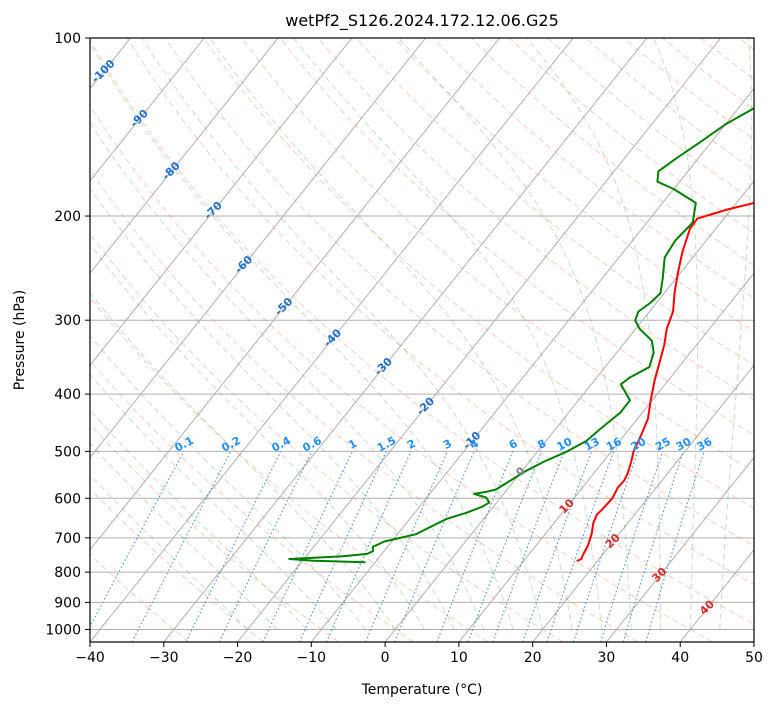 Image resolution: width=775 pixels, height=708 pixels. I want to click on y-tick-label: 1000, so click(63, 630).